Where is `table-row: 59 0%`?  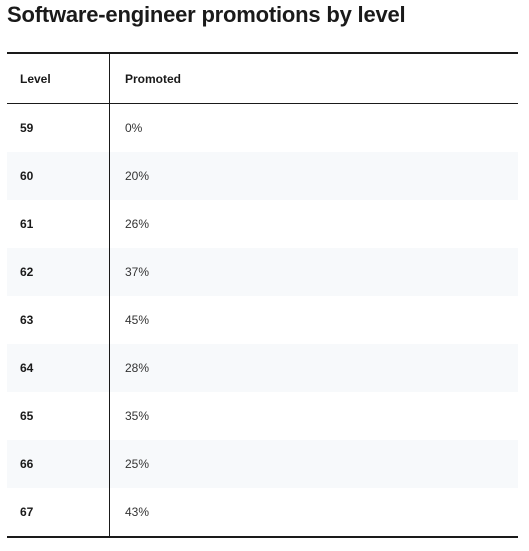 table-row: 59 0% is located at coordinates (262, 128).